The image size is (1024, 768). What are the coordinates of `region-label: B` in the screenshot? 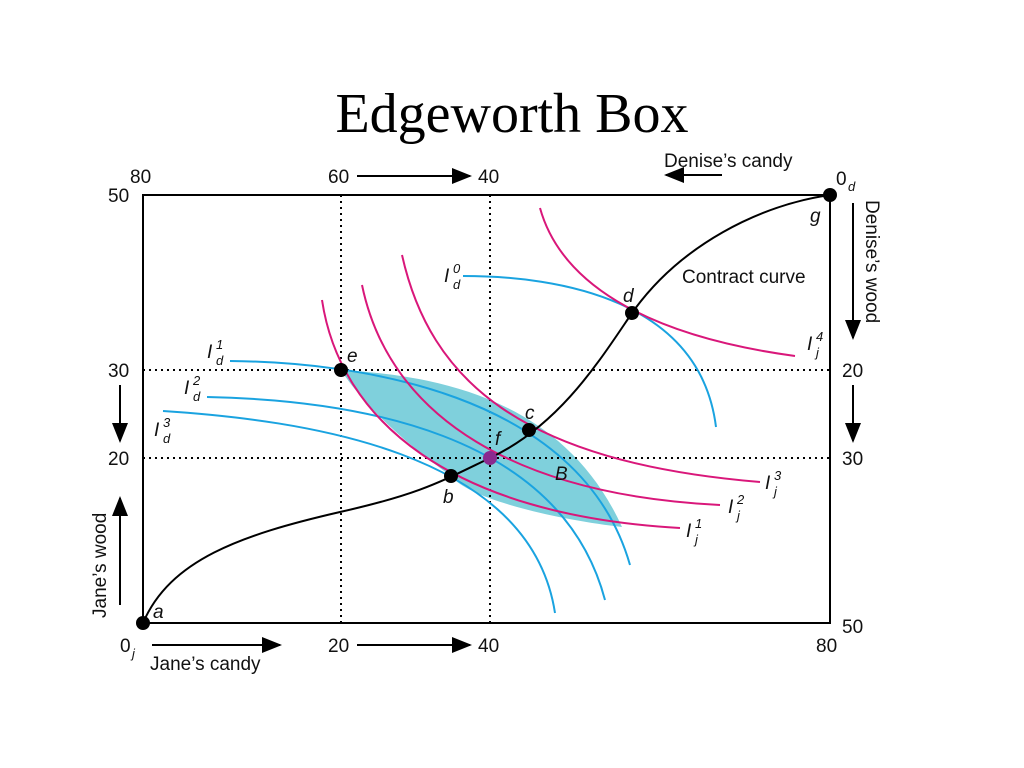 It's located at (561, 474).